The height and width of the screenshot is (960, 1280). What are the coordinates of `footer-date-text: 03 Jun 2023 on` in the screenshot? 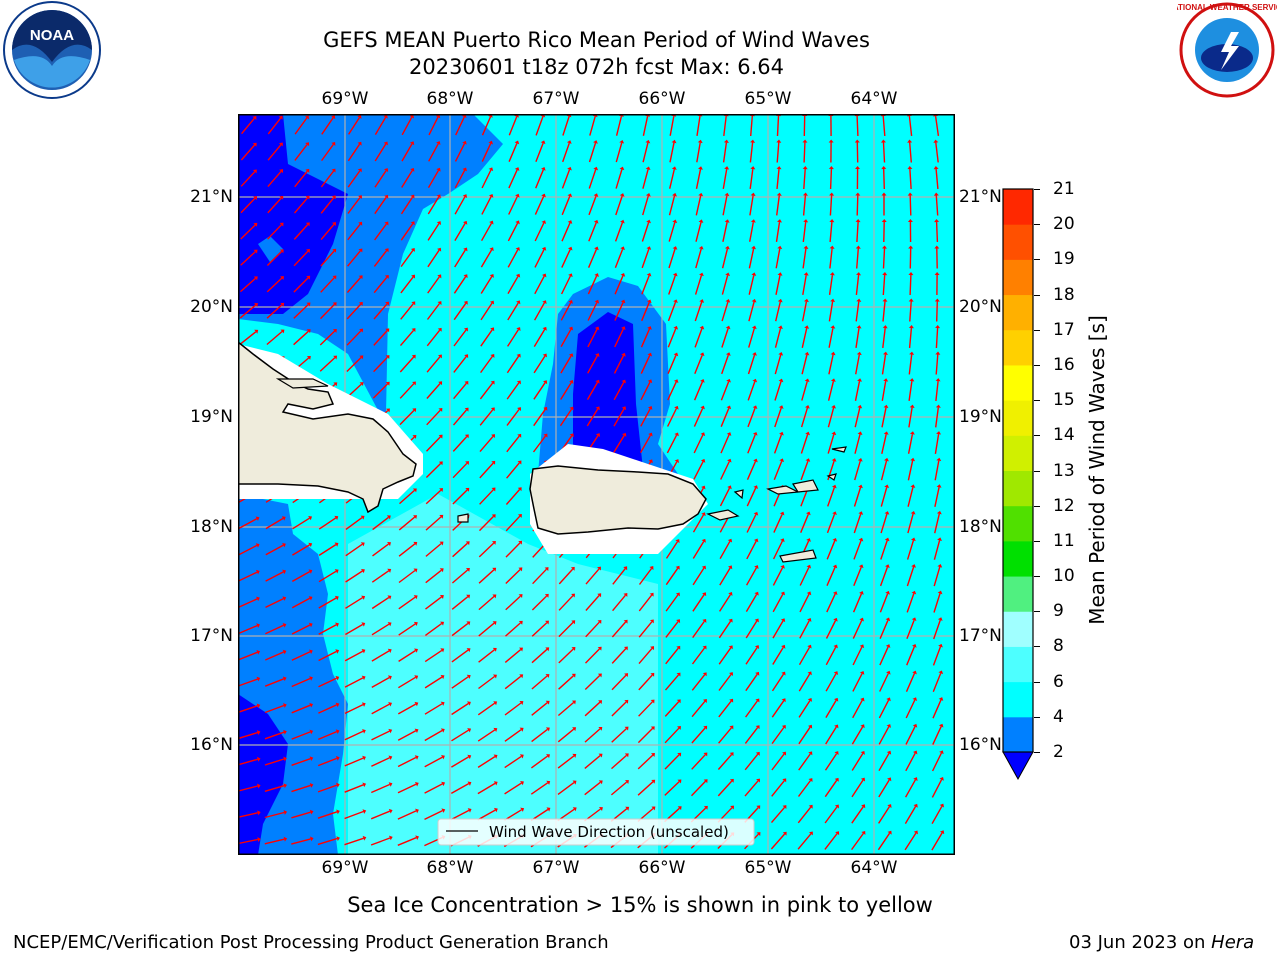 It's located at (1140, 942).